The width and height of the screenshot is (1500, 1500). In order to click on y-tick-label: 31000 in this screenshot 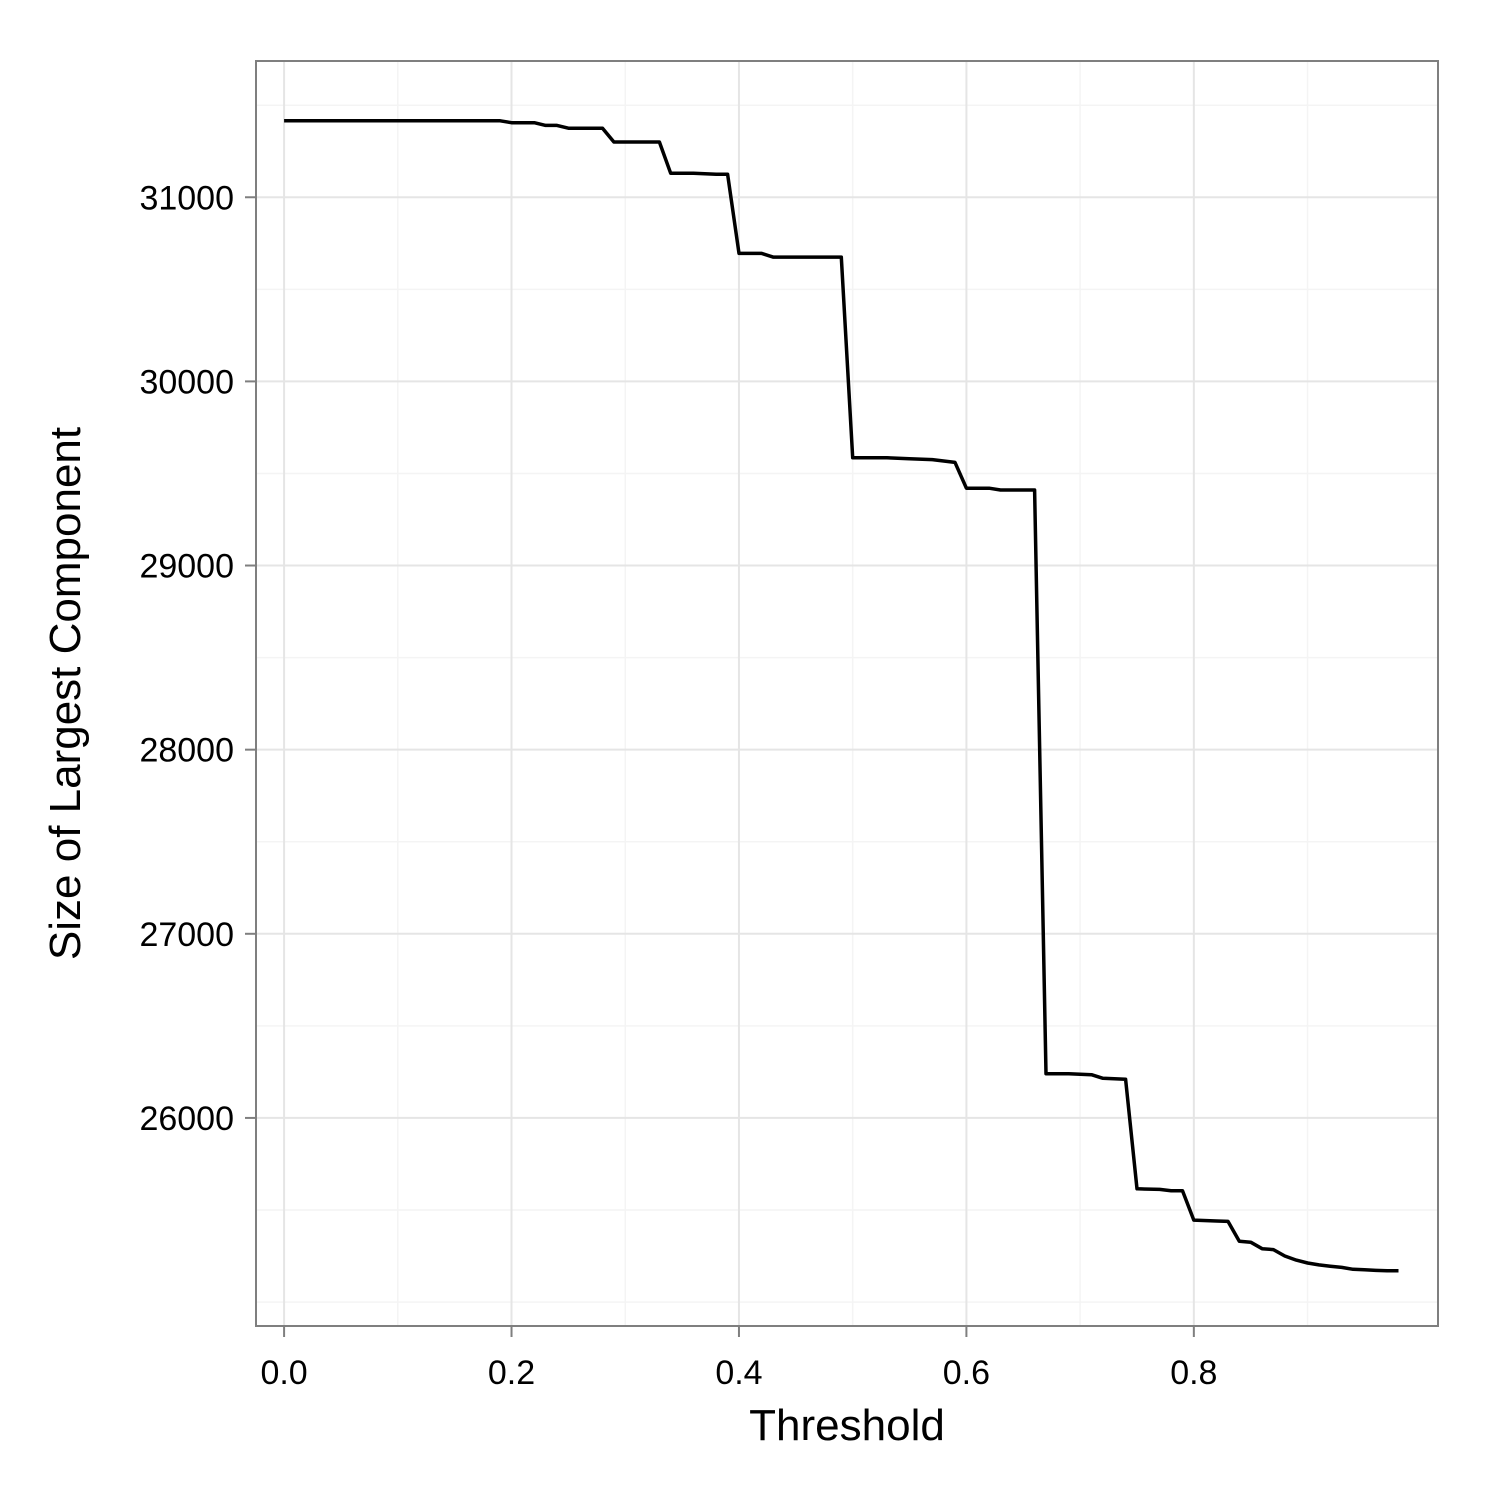, I will do `click(186, 198)`.